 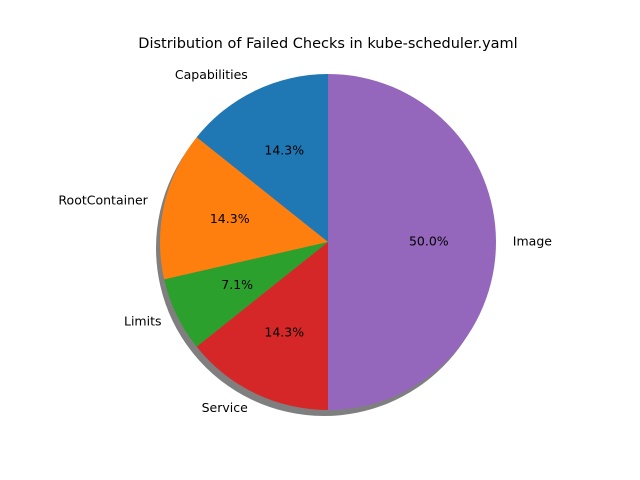 I want to click on pie-slice-capabilities, so click(x=262, y=158).